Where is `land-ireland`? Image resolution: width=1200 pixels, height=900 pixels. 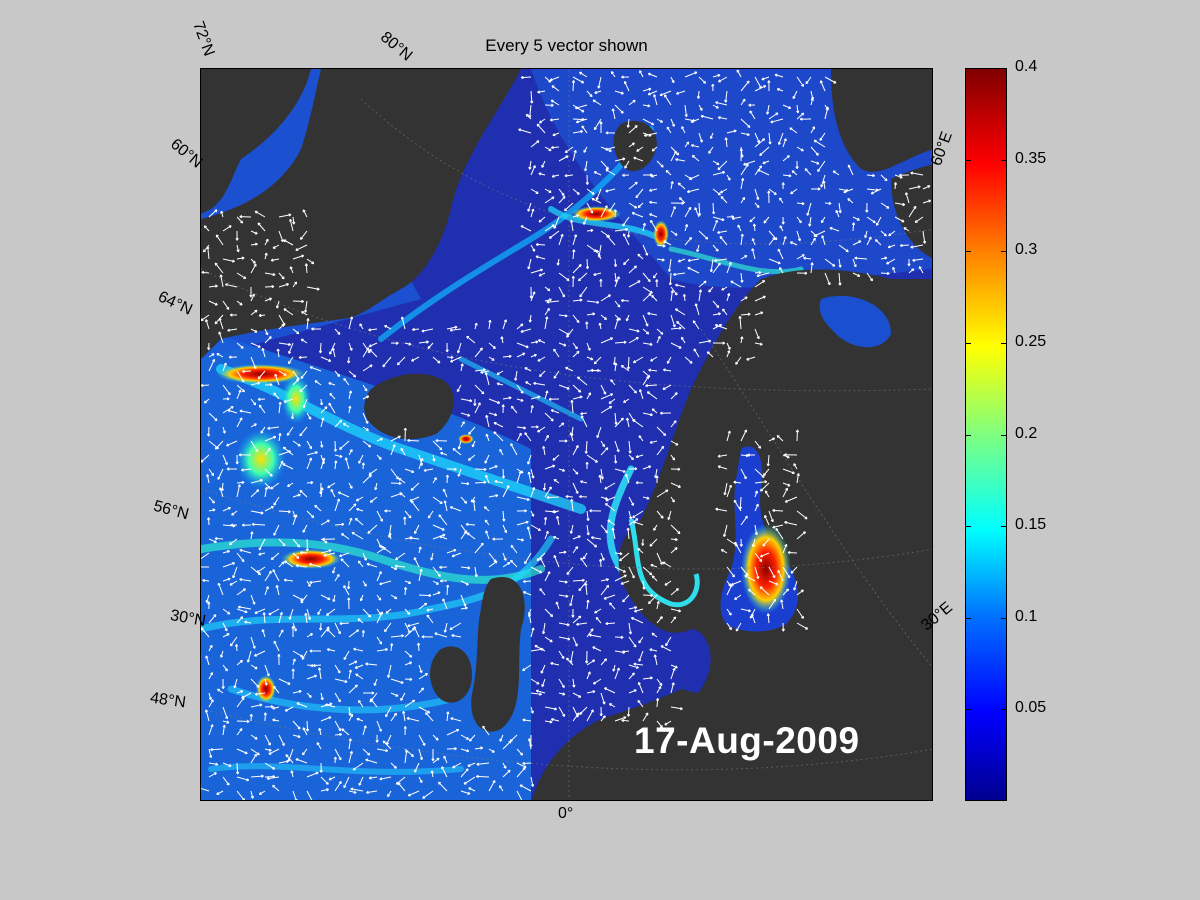 land-ireland is located at coordinates (450, 674).